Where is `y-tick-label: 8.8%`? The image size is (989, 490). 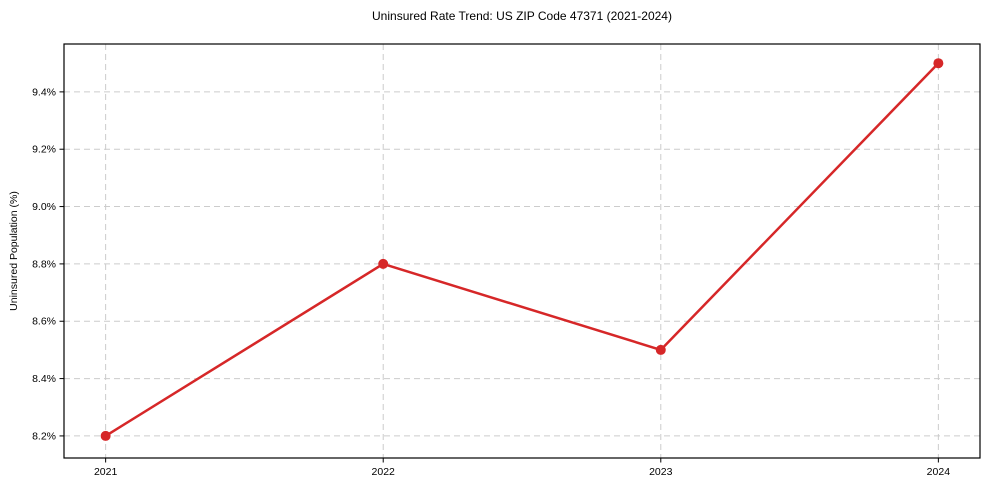 y-tick-label: 8.8% is located at coordinates (44, 264).